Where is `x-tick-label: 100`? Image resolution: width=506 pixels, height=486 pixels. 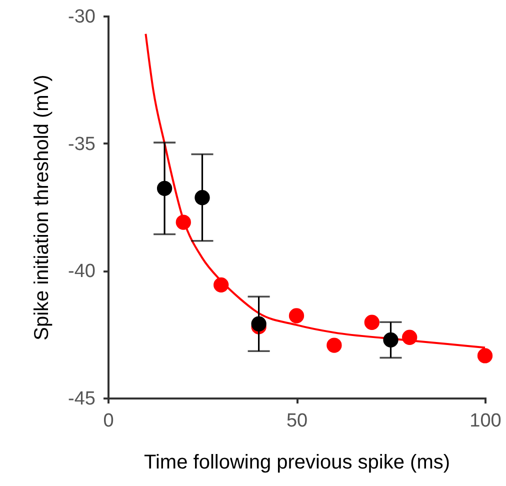
x-tick-label: 100 is located at coordinates (486, 421).